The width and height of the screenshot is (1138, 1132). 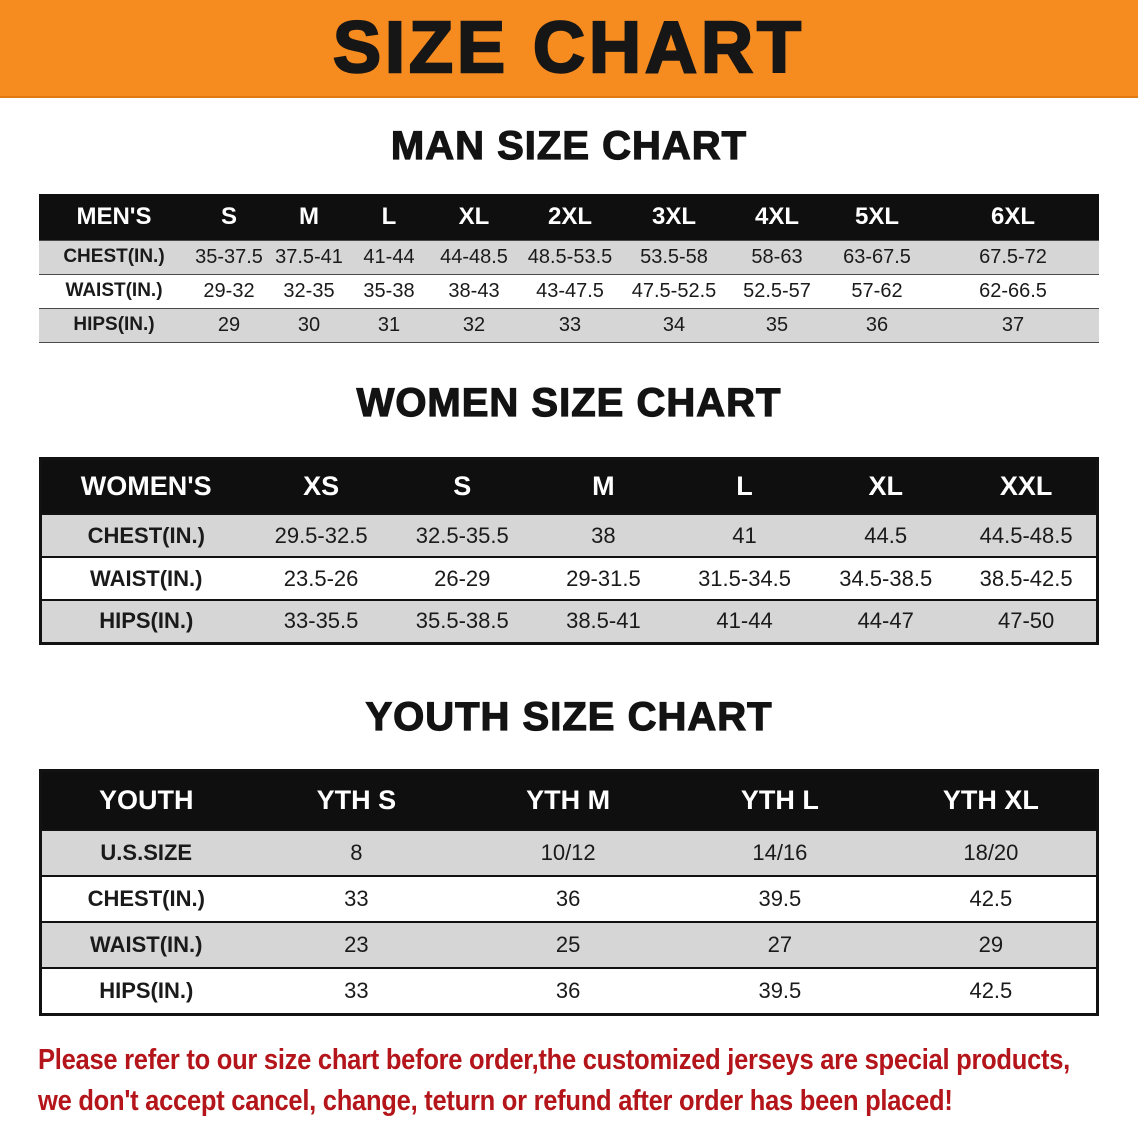 I want to click on size-value-cell: 29-32, so click(x=229, y=290).